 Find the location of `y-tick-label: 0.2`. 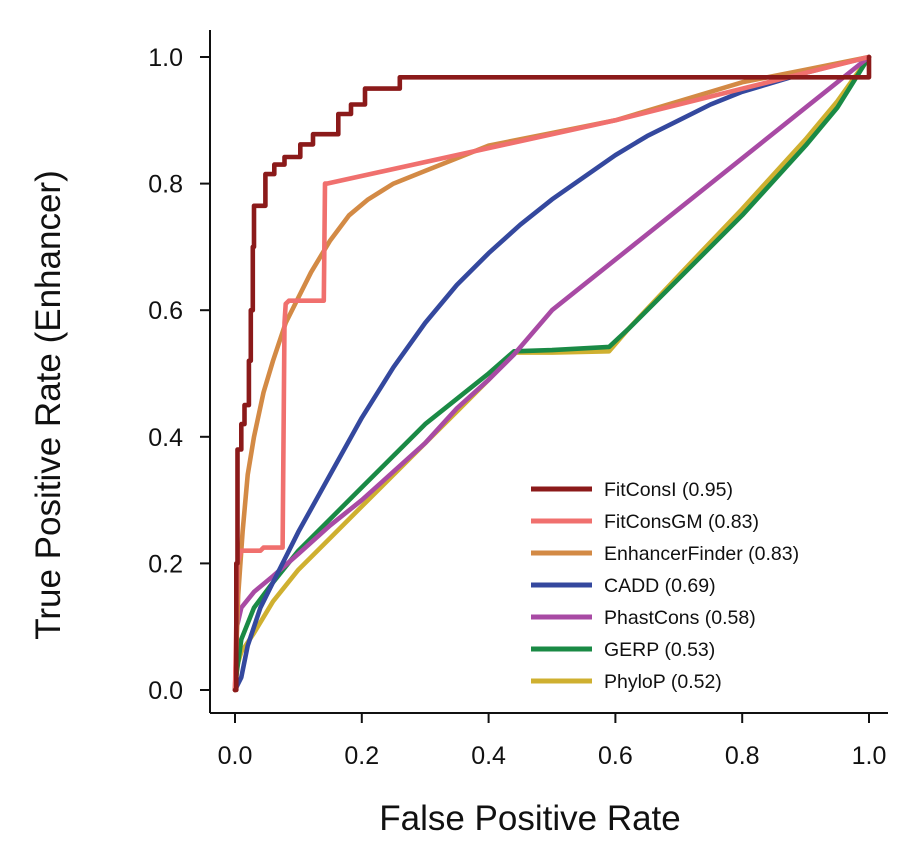

y-tick-label: 0.2 is located at coordinates (165, 564).